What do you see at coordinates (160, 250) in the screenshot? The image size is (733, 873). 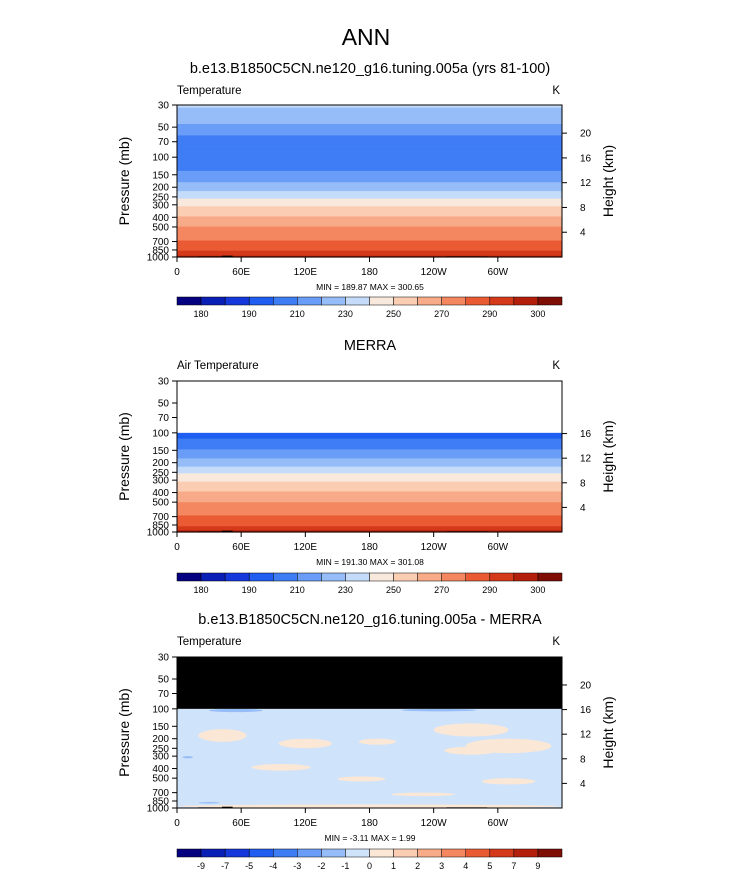 I see `y-tick-label: 850` at bounding box center [160, 250].